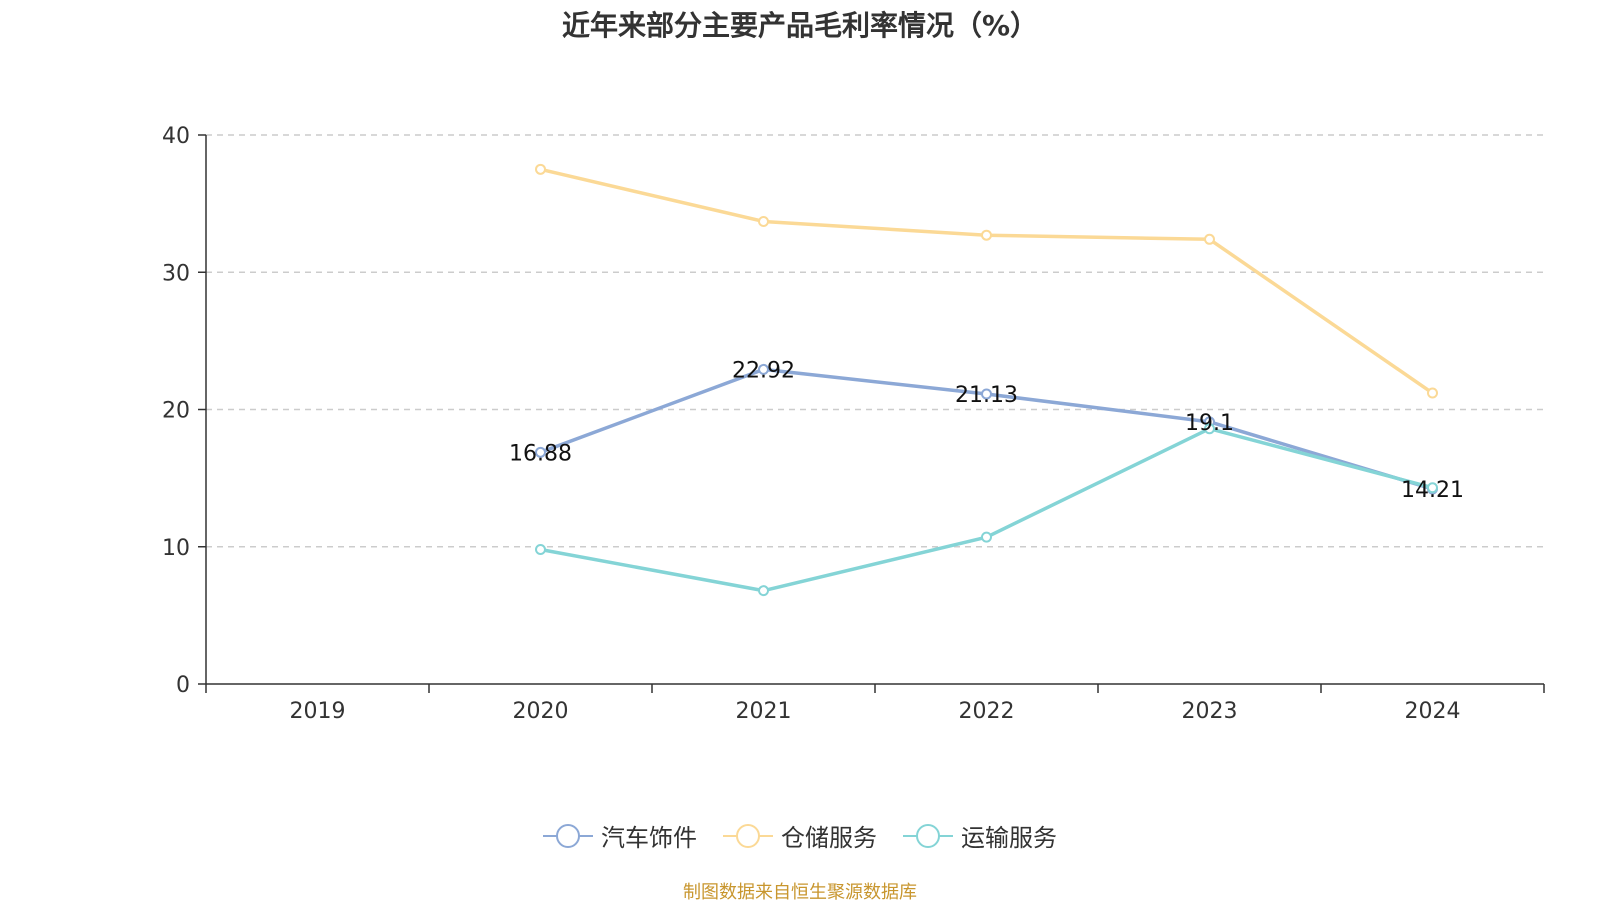  Describe the element at coordinates (176, 273) in the screenshot. I see `y-tick-label-3: 30` at that location.